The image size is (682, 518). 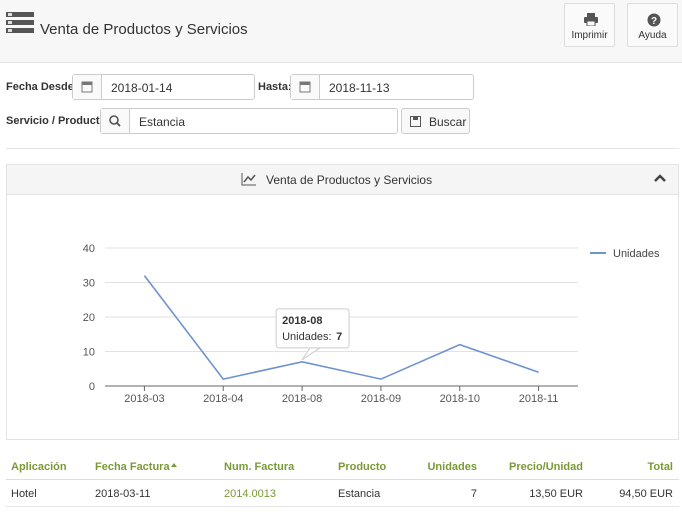 What do you see at coordinates (144, 29) in the screenshot?
I see `page-title: Venta de Productos y Servicios` at bounding box center [144, 29].